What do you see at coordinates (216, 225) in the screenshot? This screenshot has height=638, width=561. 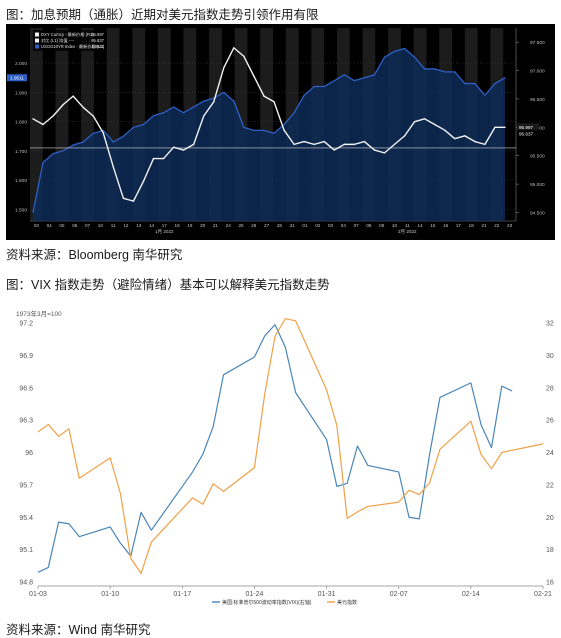 I see `chart-1-x-tick: 21` at bounding box center [216, 225].